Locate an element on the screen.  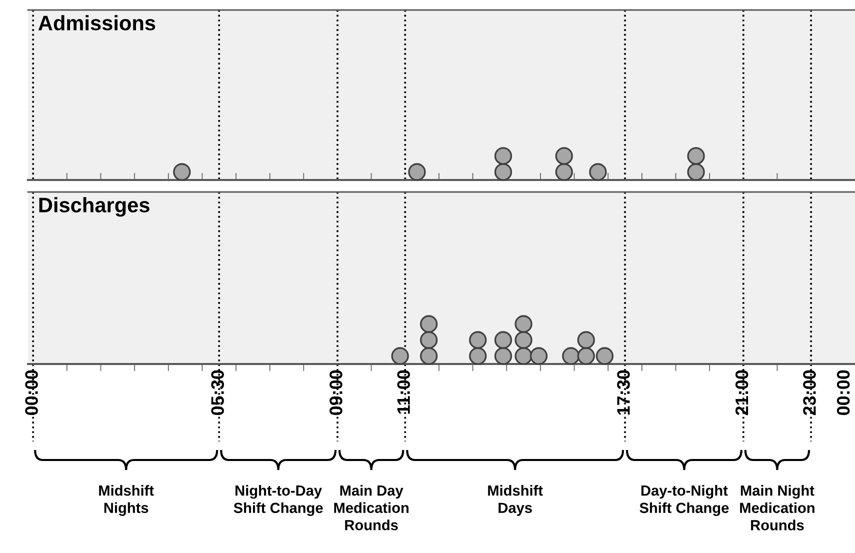
x-tick-label: 11:00 is located at coordinates (403, 392).